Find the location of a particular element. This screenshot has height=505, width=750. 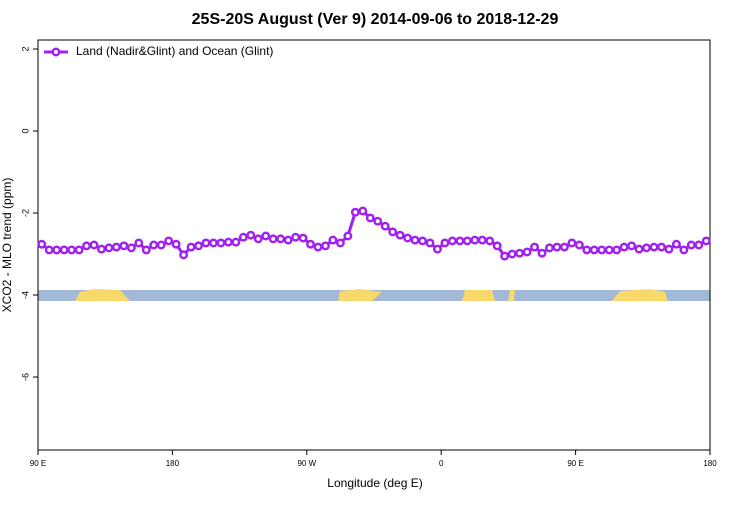

legend-label: Land (Nadir&Glint) and Ocean (Glint) is located at coordinates (174, 51).